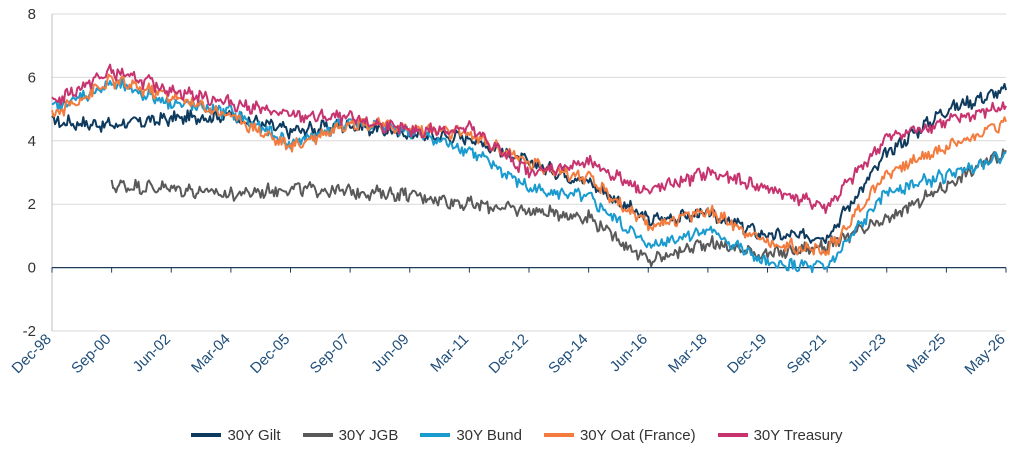 The width and height of the screenshot is (1034, 449). I want to click on legend-item: 30Y Oat (France), so click(619, 435).